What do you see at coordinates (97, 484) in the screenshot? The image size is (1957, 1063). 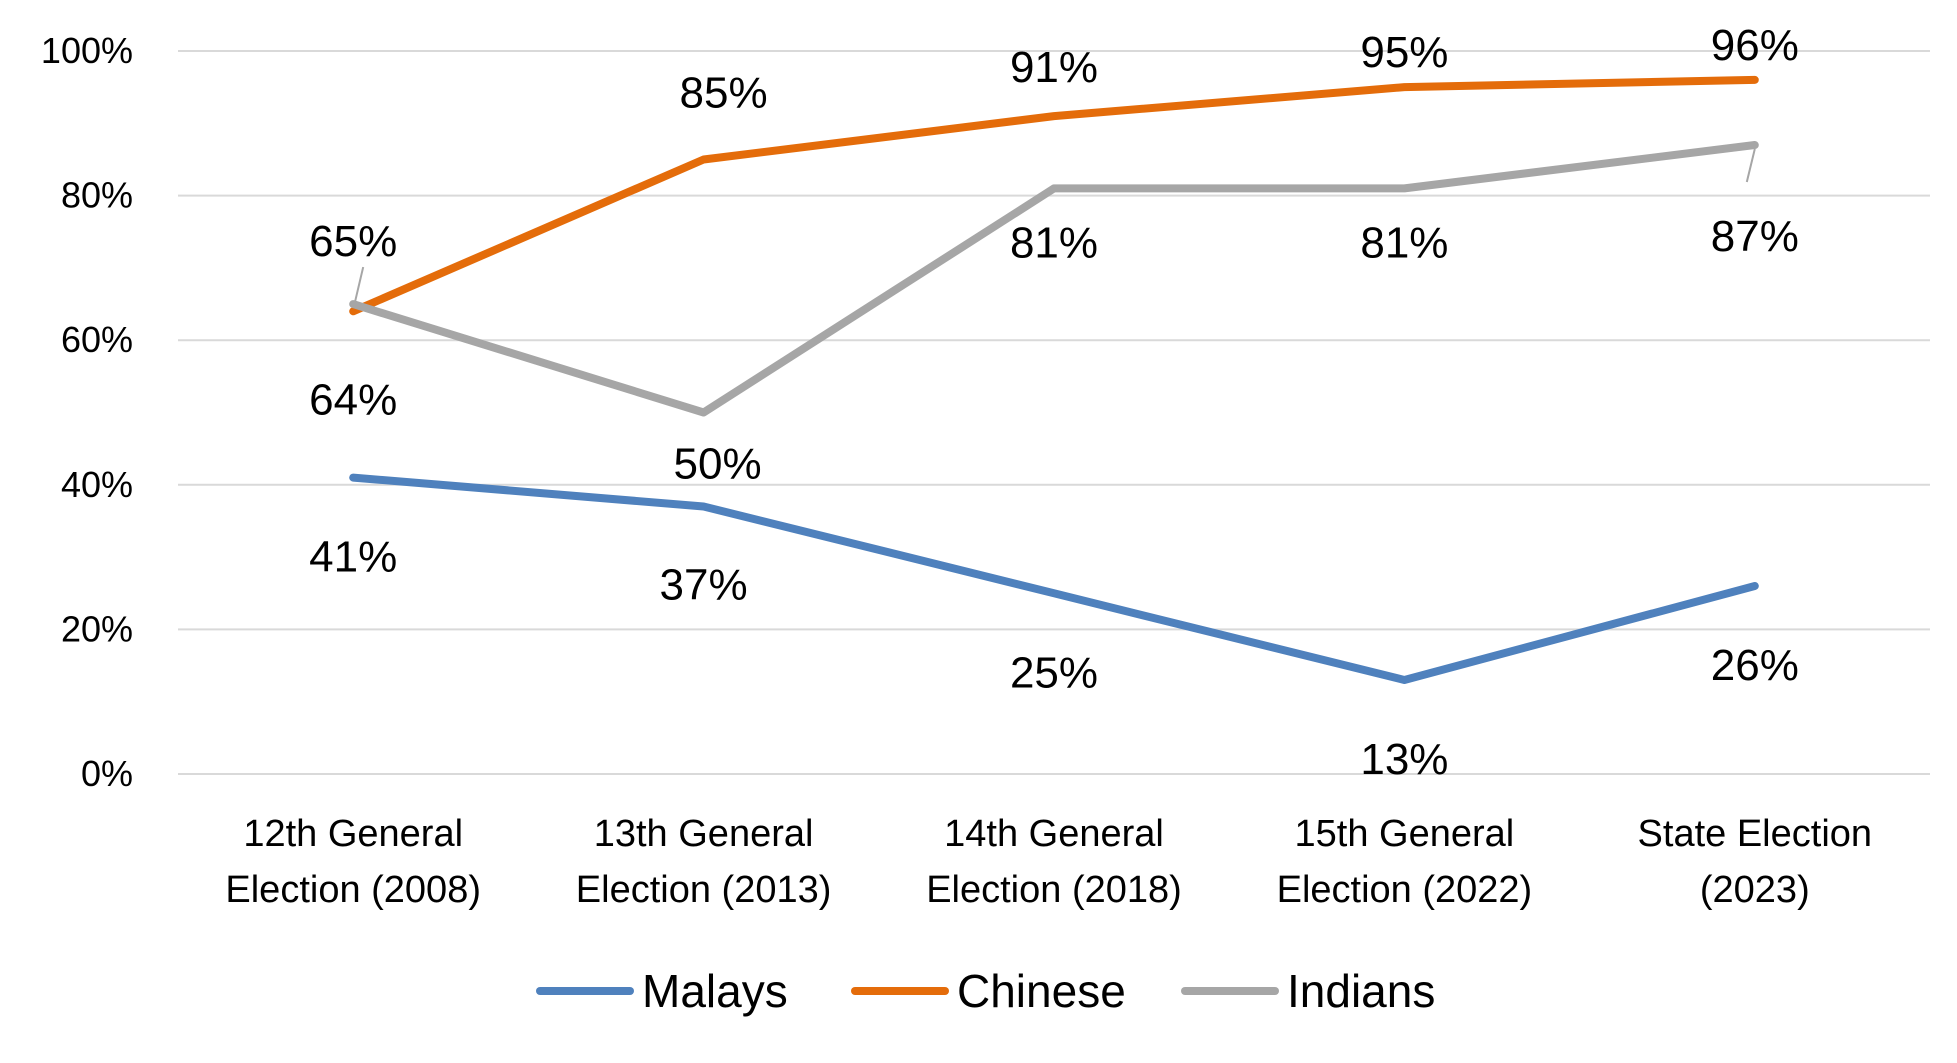 I see `y-tick-label: 40%` at bounding box center [97, 484].